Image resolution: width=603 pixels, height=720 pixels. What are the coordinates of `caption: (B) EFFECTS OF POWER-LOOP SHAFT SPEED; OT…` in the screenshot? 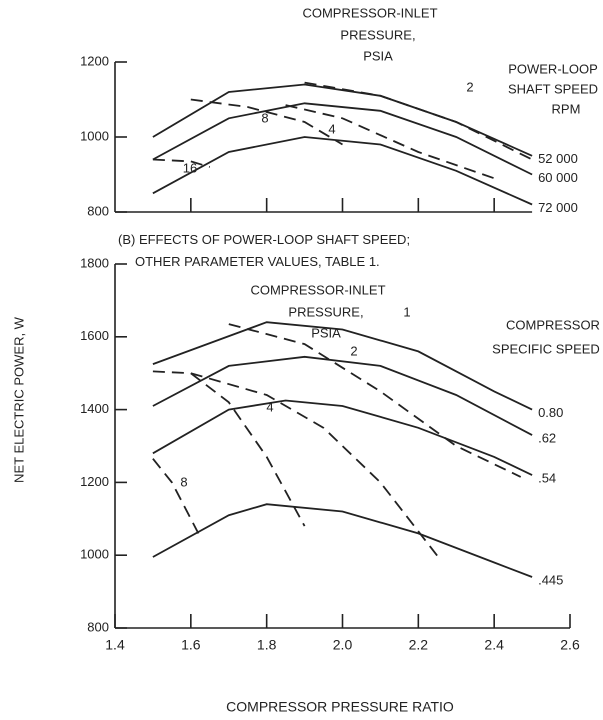 It's located at (264, 250).